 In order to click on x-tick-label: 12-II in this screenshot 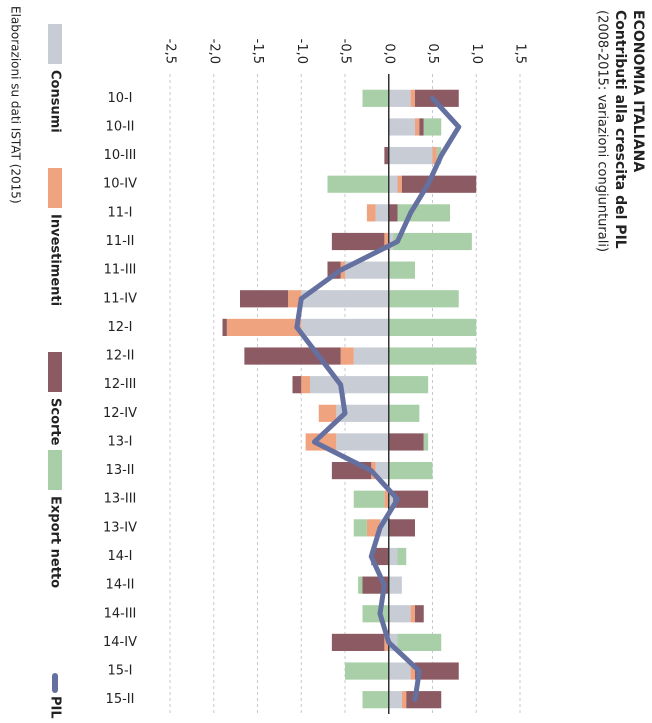, I will do `click(120, 356)`.